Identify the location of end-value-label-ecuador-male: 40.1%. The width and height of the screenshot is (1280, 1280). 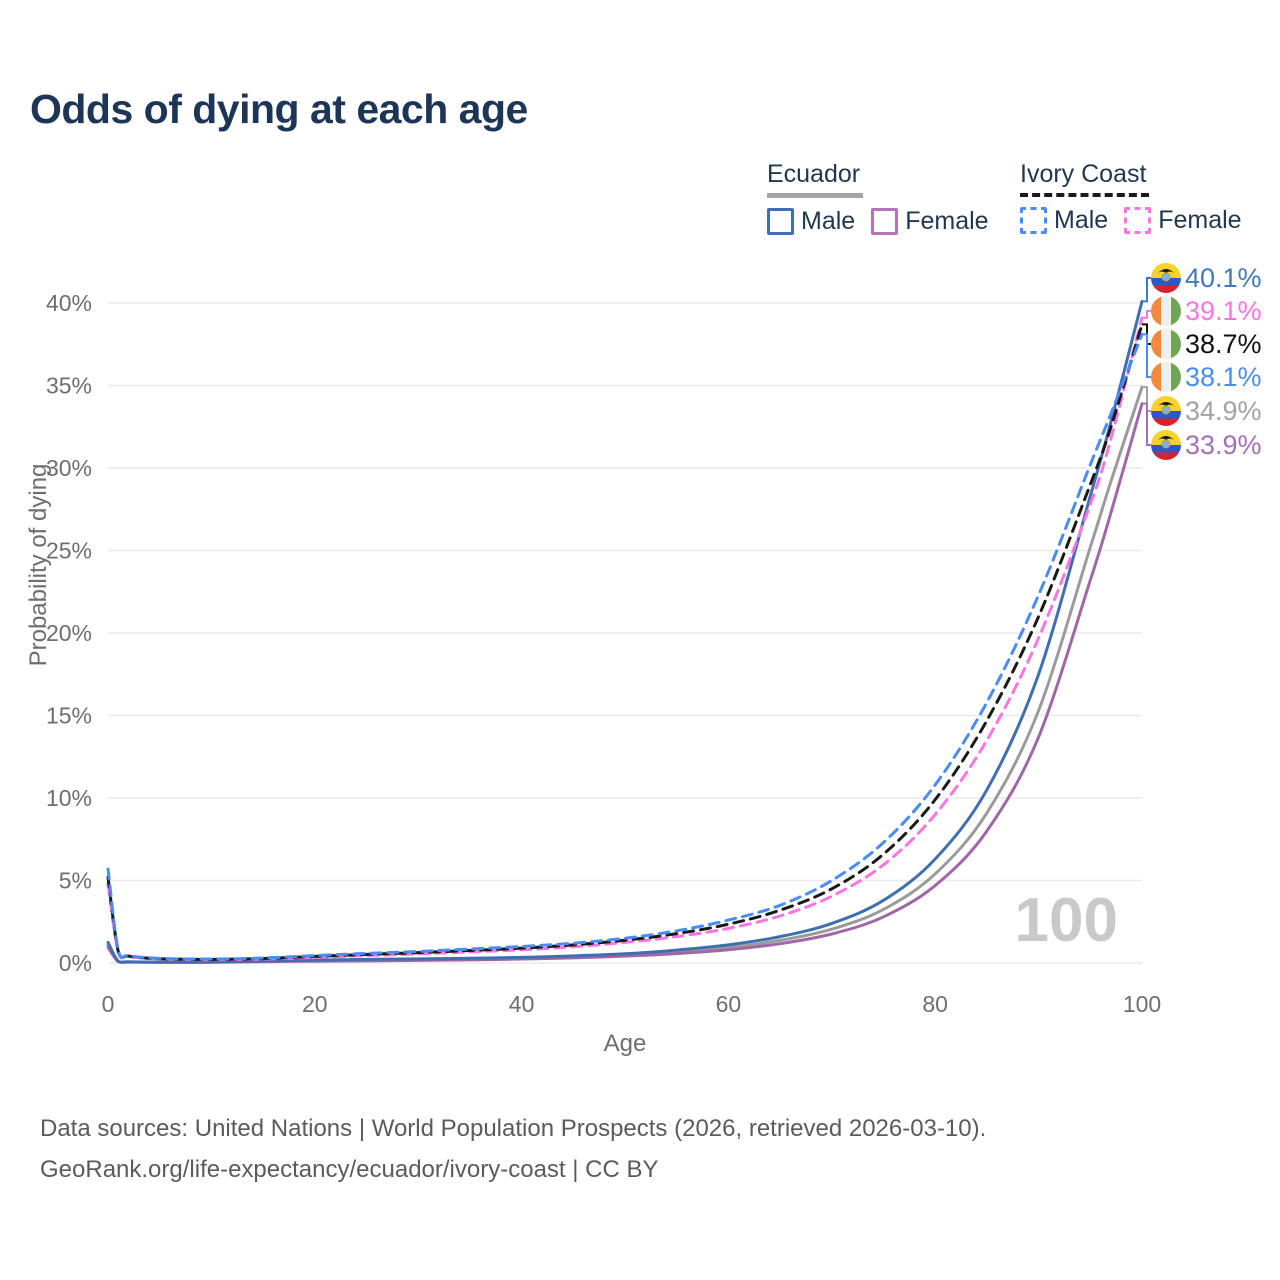
(1223, 278).